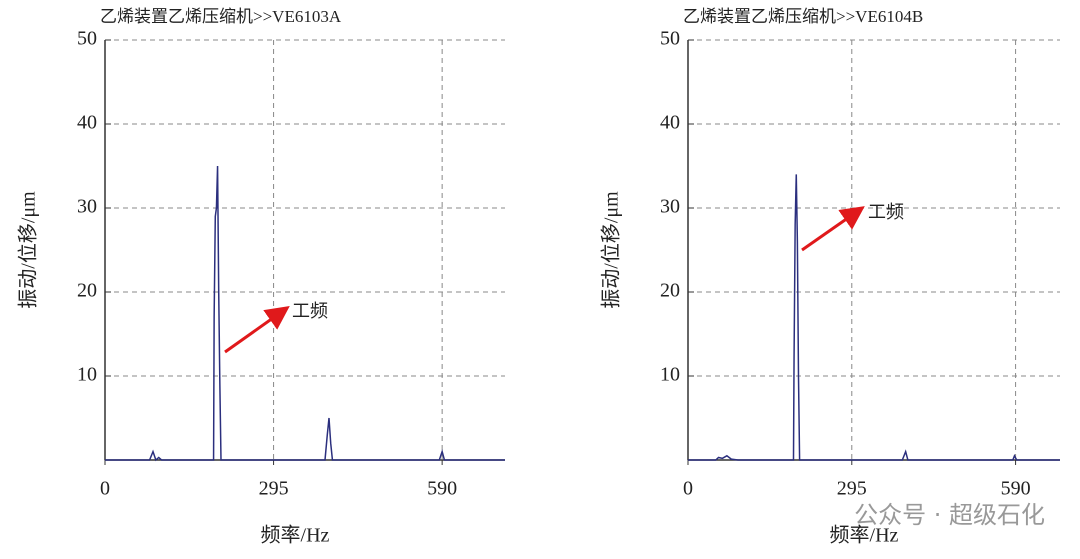  I want to click on chart-title: 乙烯装置乙烯压缩机>>VE6104B, so click(803, 16).